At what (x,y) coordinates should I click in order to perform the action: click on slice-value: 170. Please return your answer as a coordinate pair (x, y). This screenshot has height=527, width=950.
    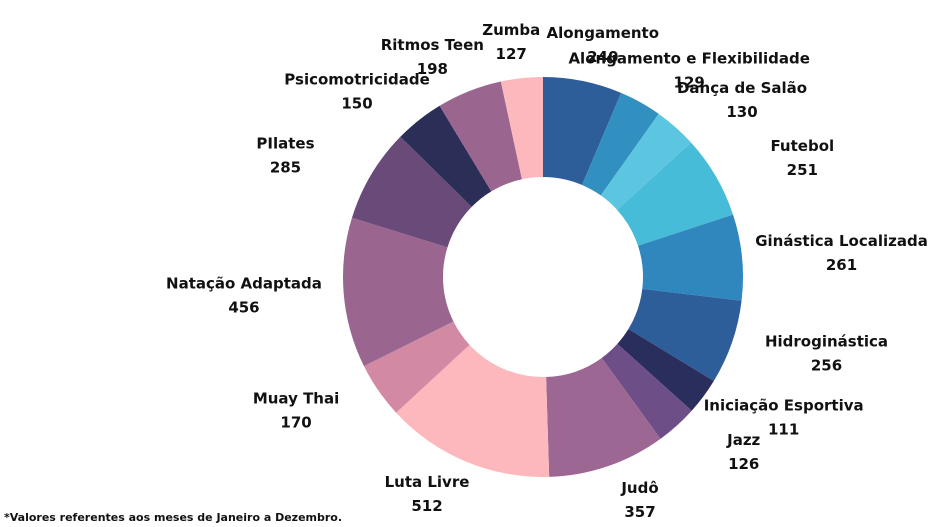
    Looking at the image, I should click on (295, 423).